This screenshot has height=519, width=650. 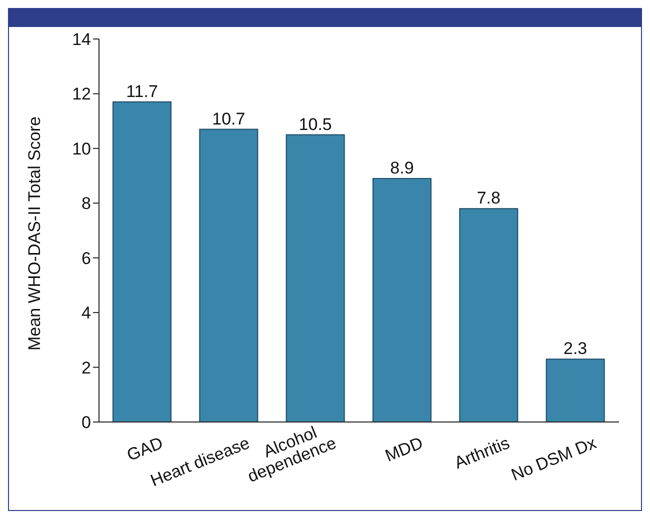 What do you see at coordinates (81, 40) in the screenshot?
I see `y-tick-label: 14` at bounding box center [81, 40].